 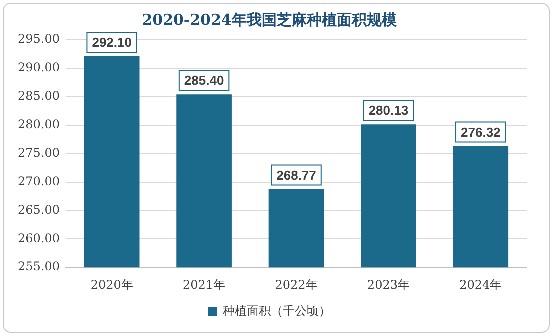 I want to click on y-tick-label: 275.00, so click(x=39, y=153).